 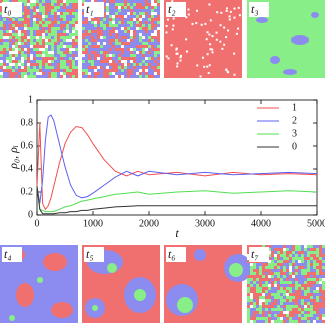 I want to click on domain, so click(x=290, y=72).